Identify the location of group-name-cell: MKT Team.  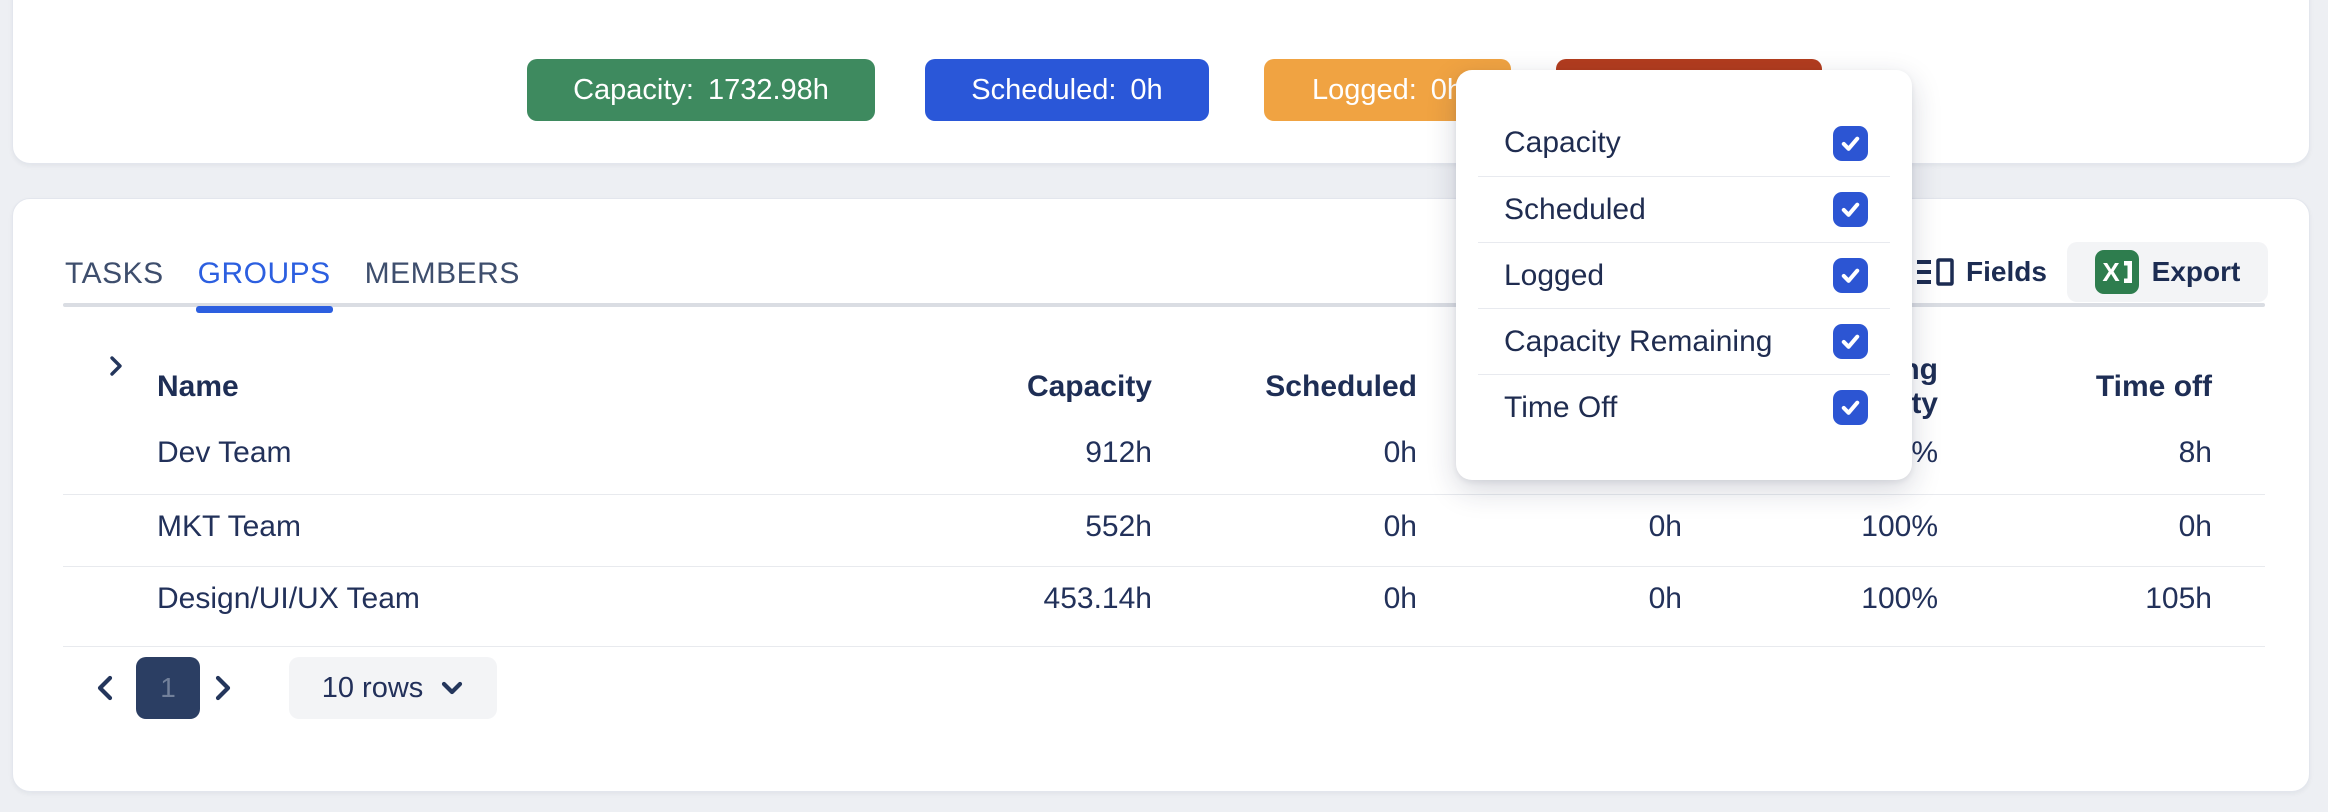
(229, 526).